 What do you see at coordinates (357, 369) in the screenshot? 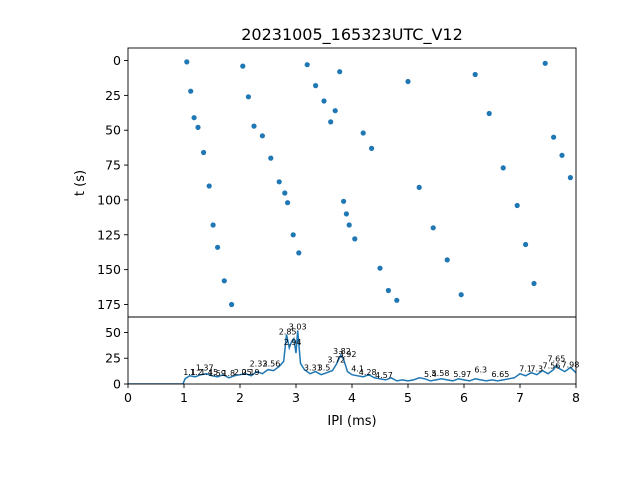
I see `peak-label: 4.1` at bounding box center [357, 369].